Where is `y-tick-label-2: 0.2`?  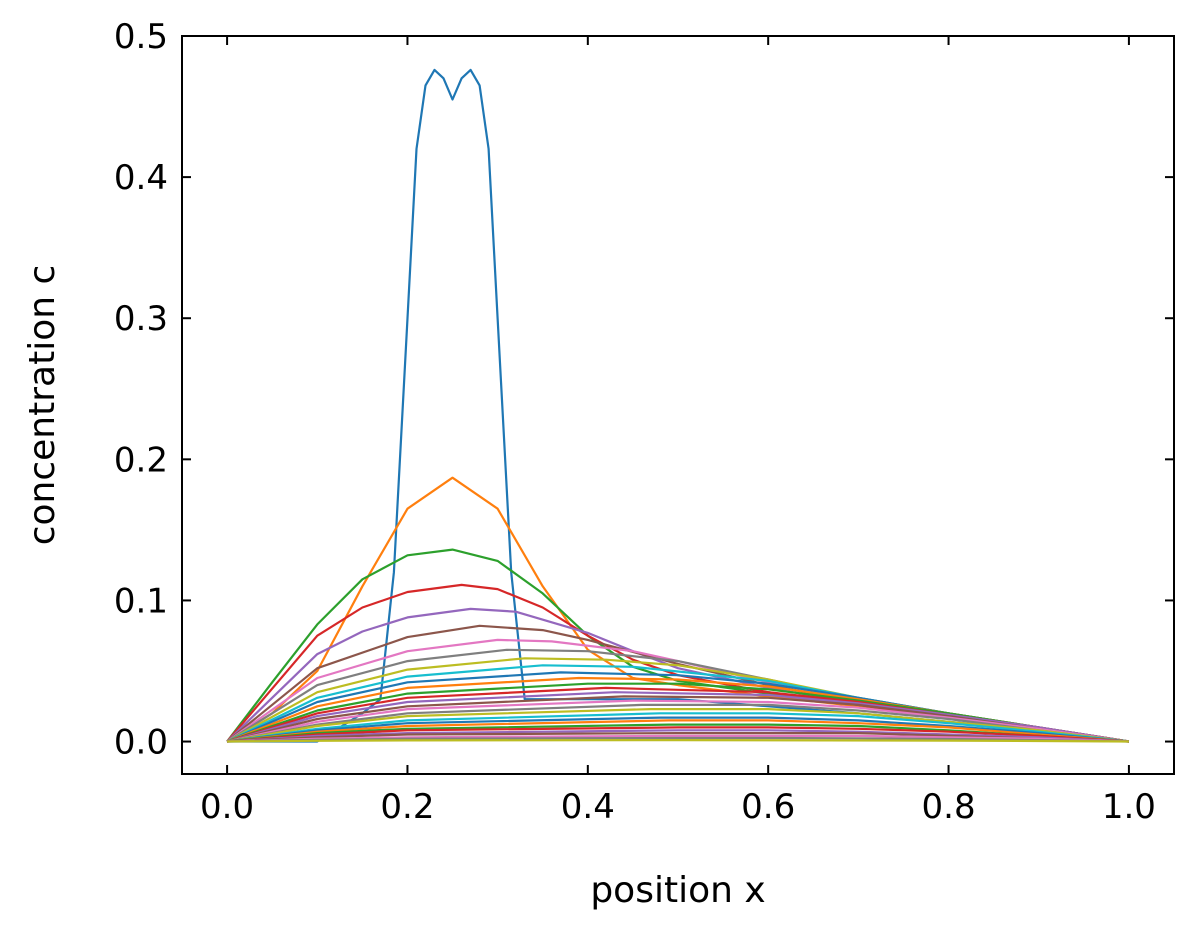 y-tick-label-2: 0.2 is located at coordinates (141, 460).